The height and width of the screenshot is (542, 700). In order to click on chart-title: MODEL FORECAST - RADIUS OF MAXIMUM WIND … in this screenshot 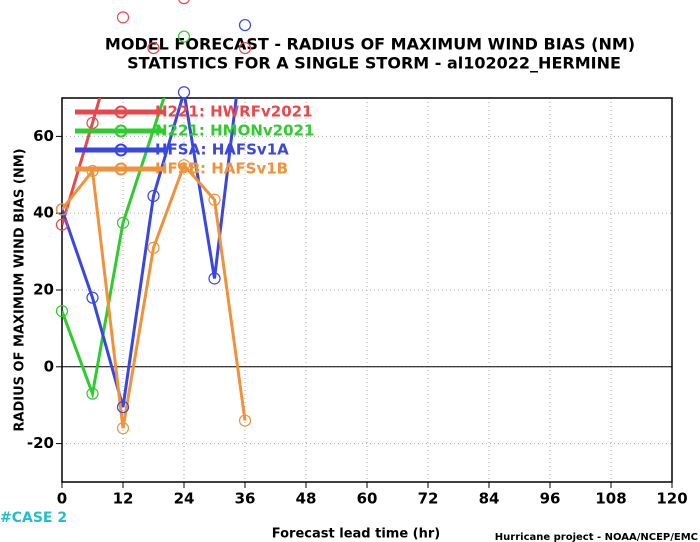, I will do `click(370, 44)`.